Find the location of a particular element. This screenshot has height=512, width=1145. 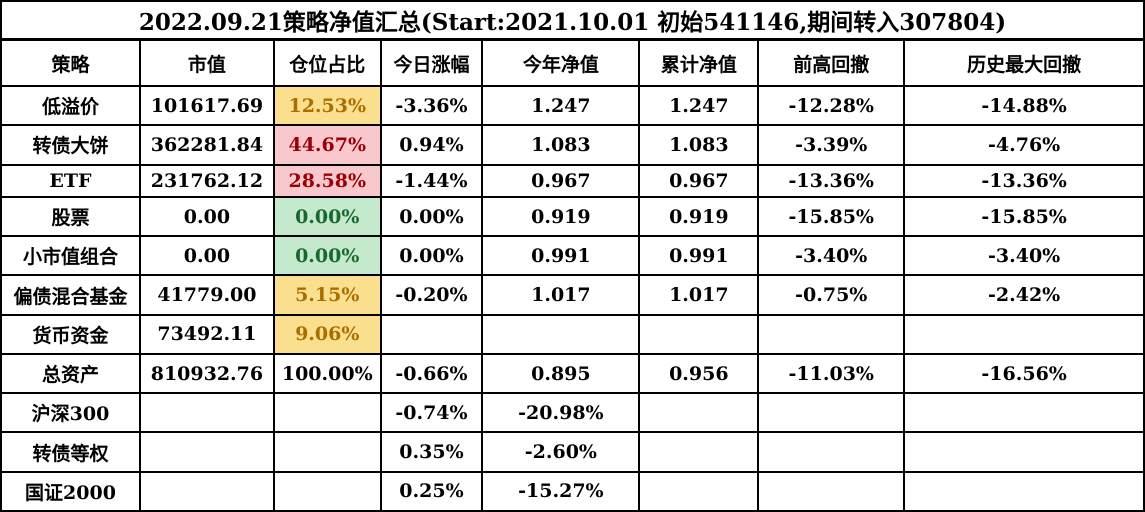

header-strategy: 策略 is located at coordinates (70, 62).